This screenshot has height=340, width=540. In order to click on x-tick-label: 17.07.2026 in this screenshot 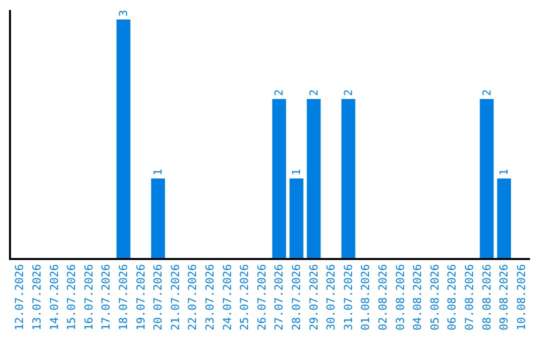, I will do `click(106, 297)`.